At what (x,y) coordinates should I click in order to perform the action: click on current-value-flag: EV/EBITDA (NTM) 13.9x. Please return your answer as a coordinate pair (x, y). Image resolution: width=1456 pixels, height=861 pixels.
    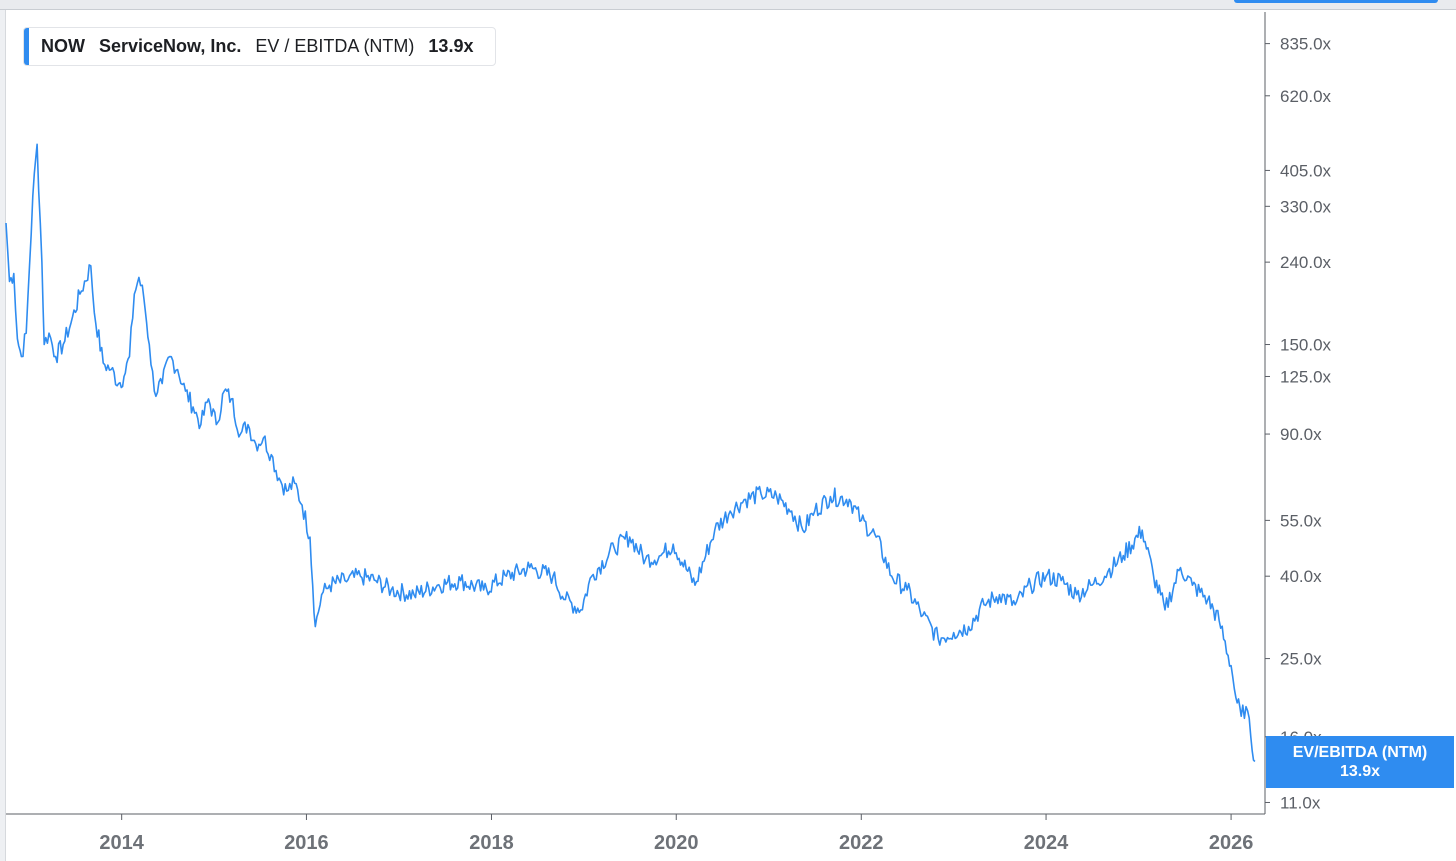
    Looking at the image, I should click on (1360, 762).